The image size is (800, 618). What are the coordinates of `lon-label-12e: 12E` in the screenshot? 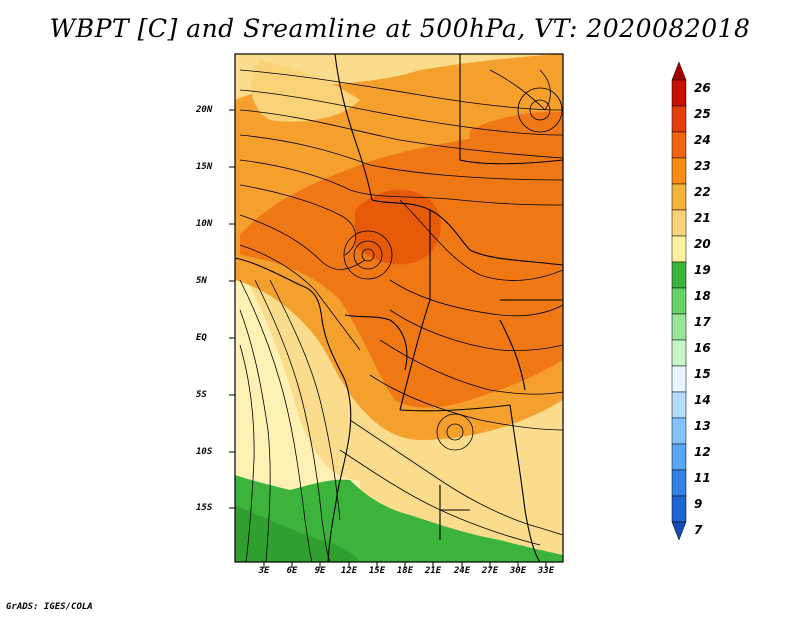 It's located at (349, 571).